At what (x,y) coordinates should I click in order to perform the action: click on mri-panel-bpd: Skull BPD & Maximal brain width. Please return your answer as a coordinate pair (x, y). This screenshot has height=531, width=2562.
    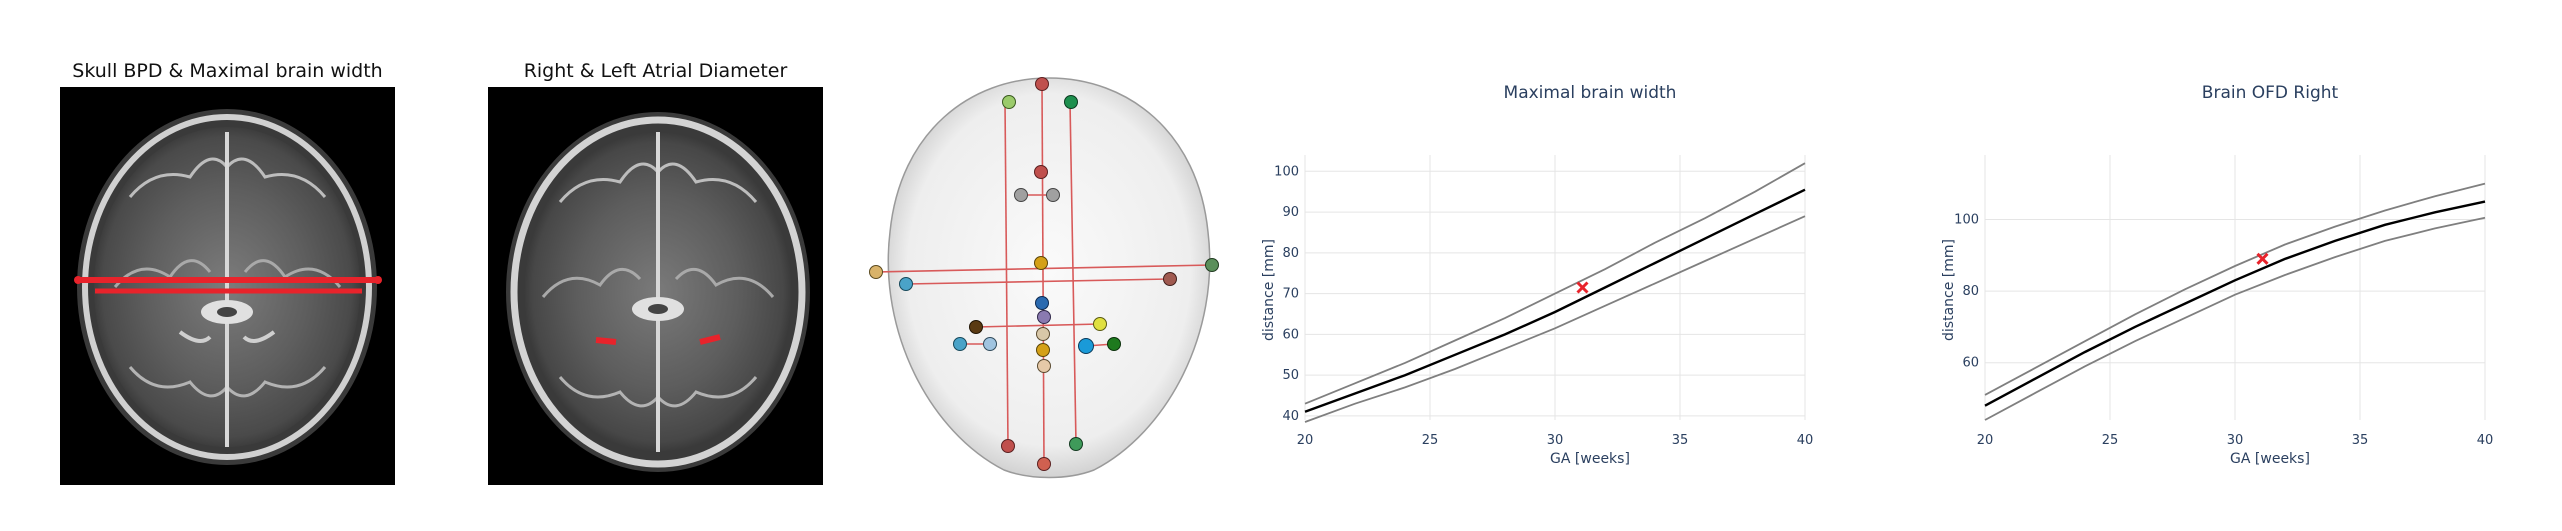
    Looking at the image, I should click on (227, 275).